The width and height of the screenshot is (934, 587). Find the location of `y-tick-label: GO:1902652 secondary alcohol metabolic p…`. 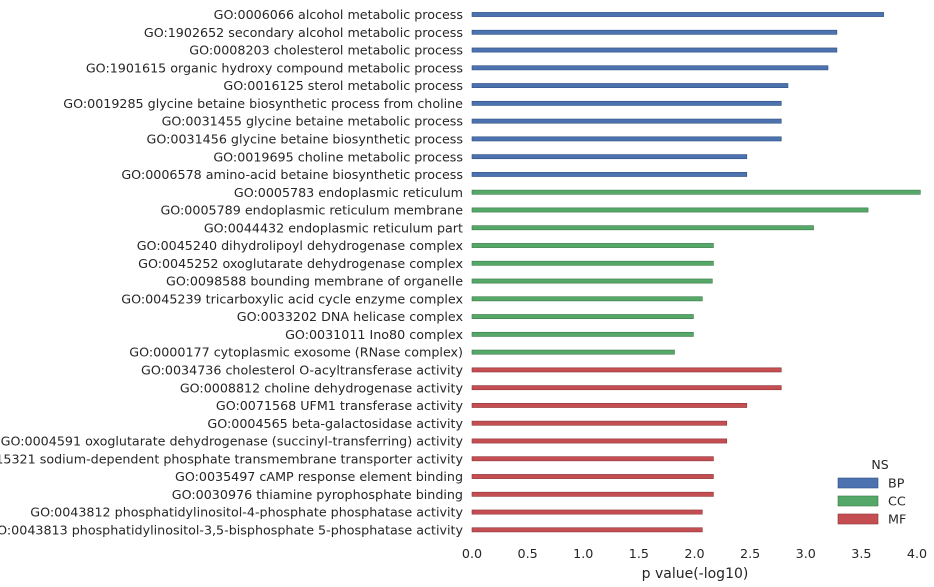

y-tick-label: GO:1902652 secondary alcohol metabolic p… is located at coordinates (303, 32).